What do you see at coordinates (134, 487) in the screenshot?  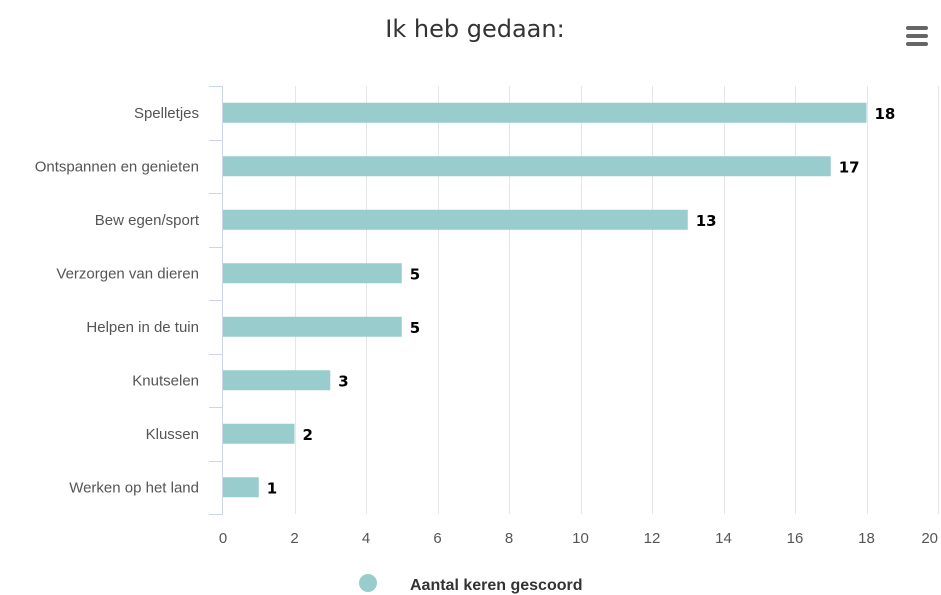 I see `category-label: Werken op het land` at bounding box center [134, 487].